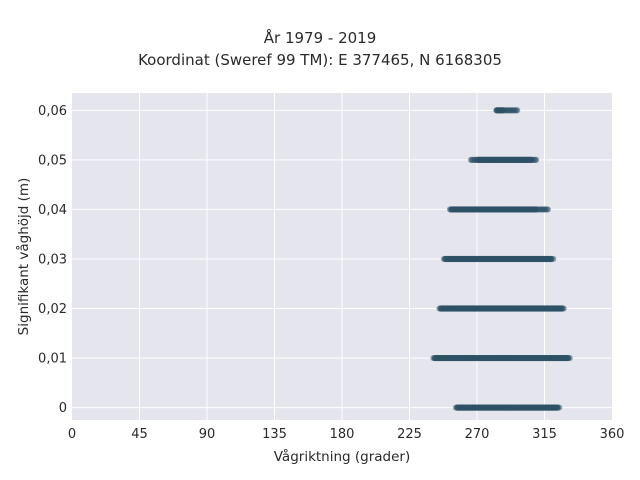  Describe the element at coordinates (207, 434) in the screenshot. I see `x-tick-label: 90` at that location.